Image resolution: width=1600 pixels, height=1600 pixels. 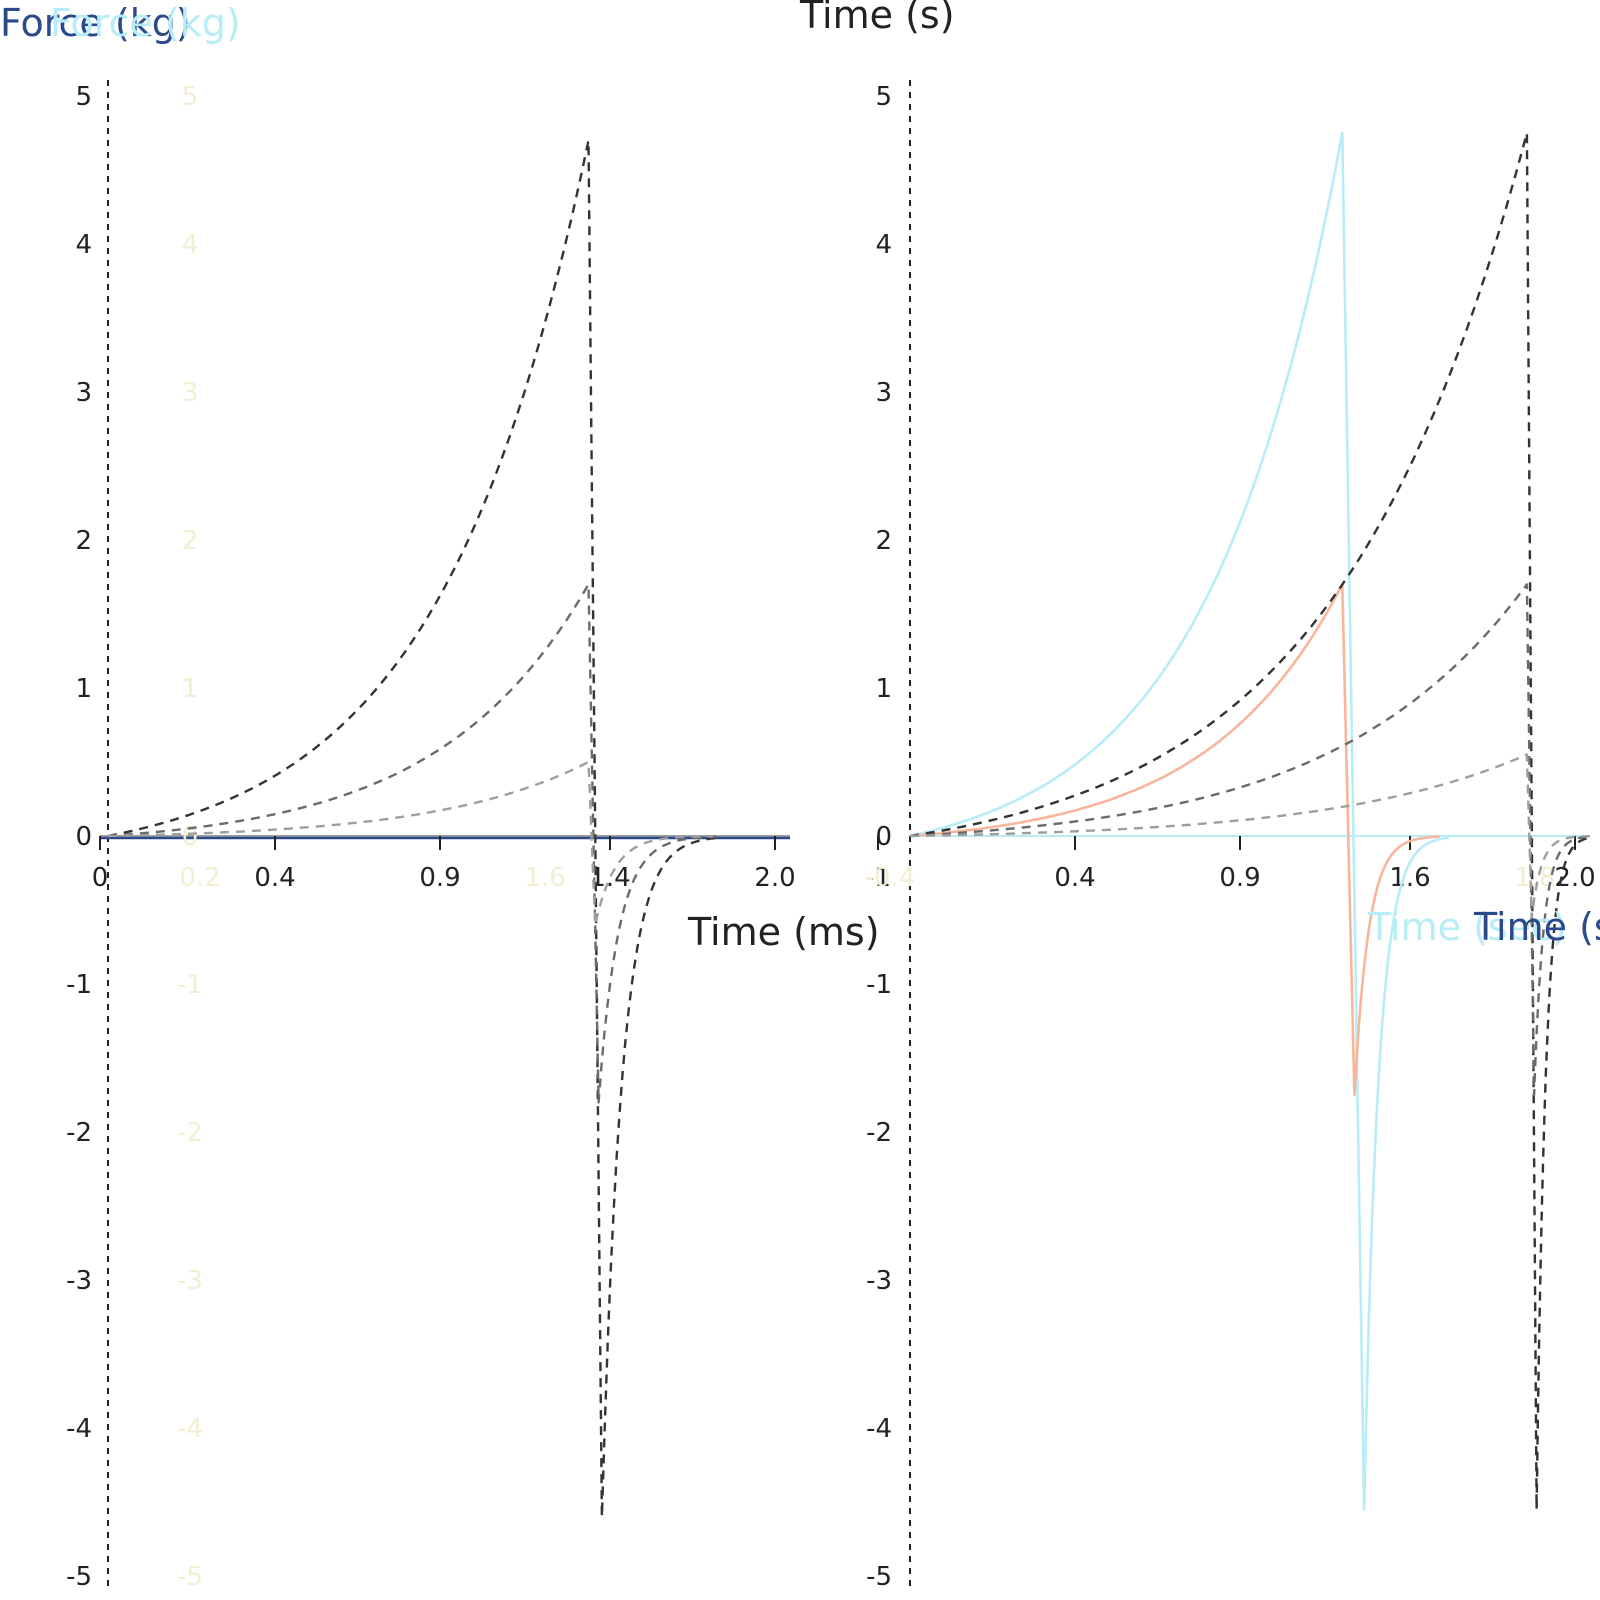 I want to click on right-xlabel-dark: Time (sec), so click(x=1536, y=927).